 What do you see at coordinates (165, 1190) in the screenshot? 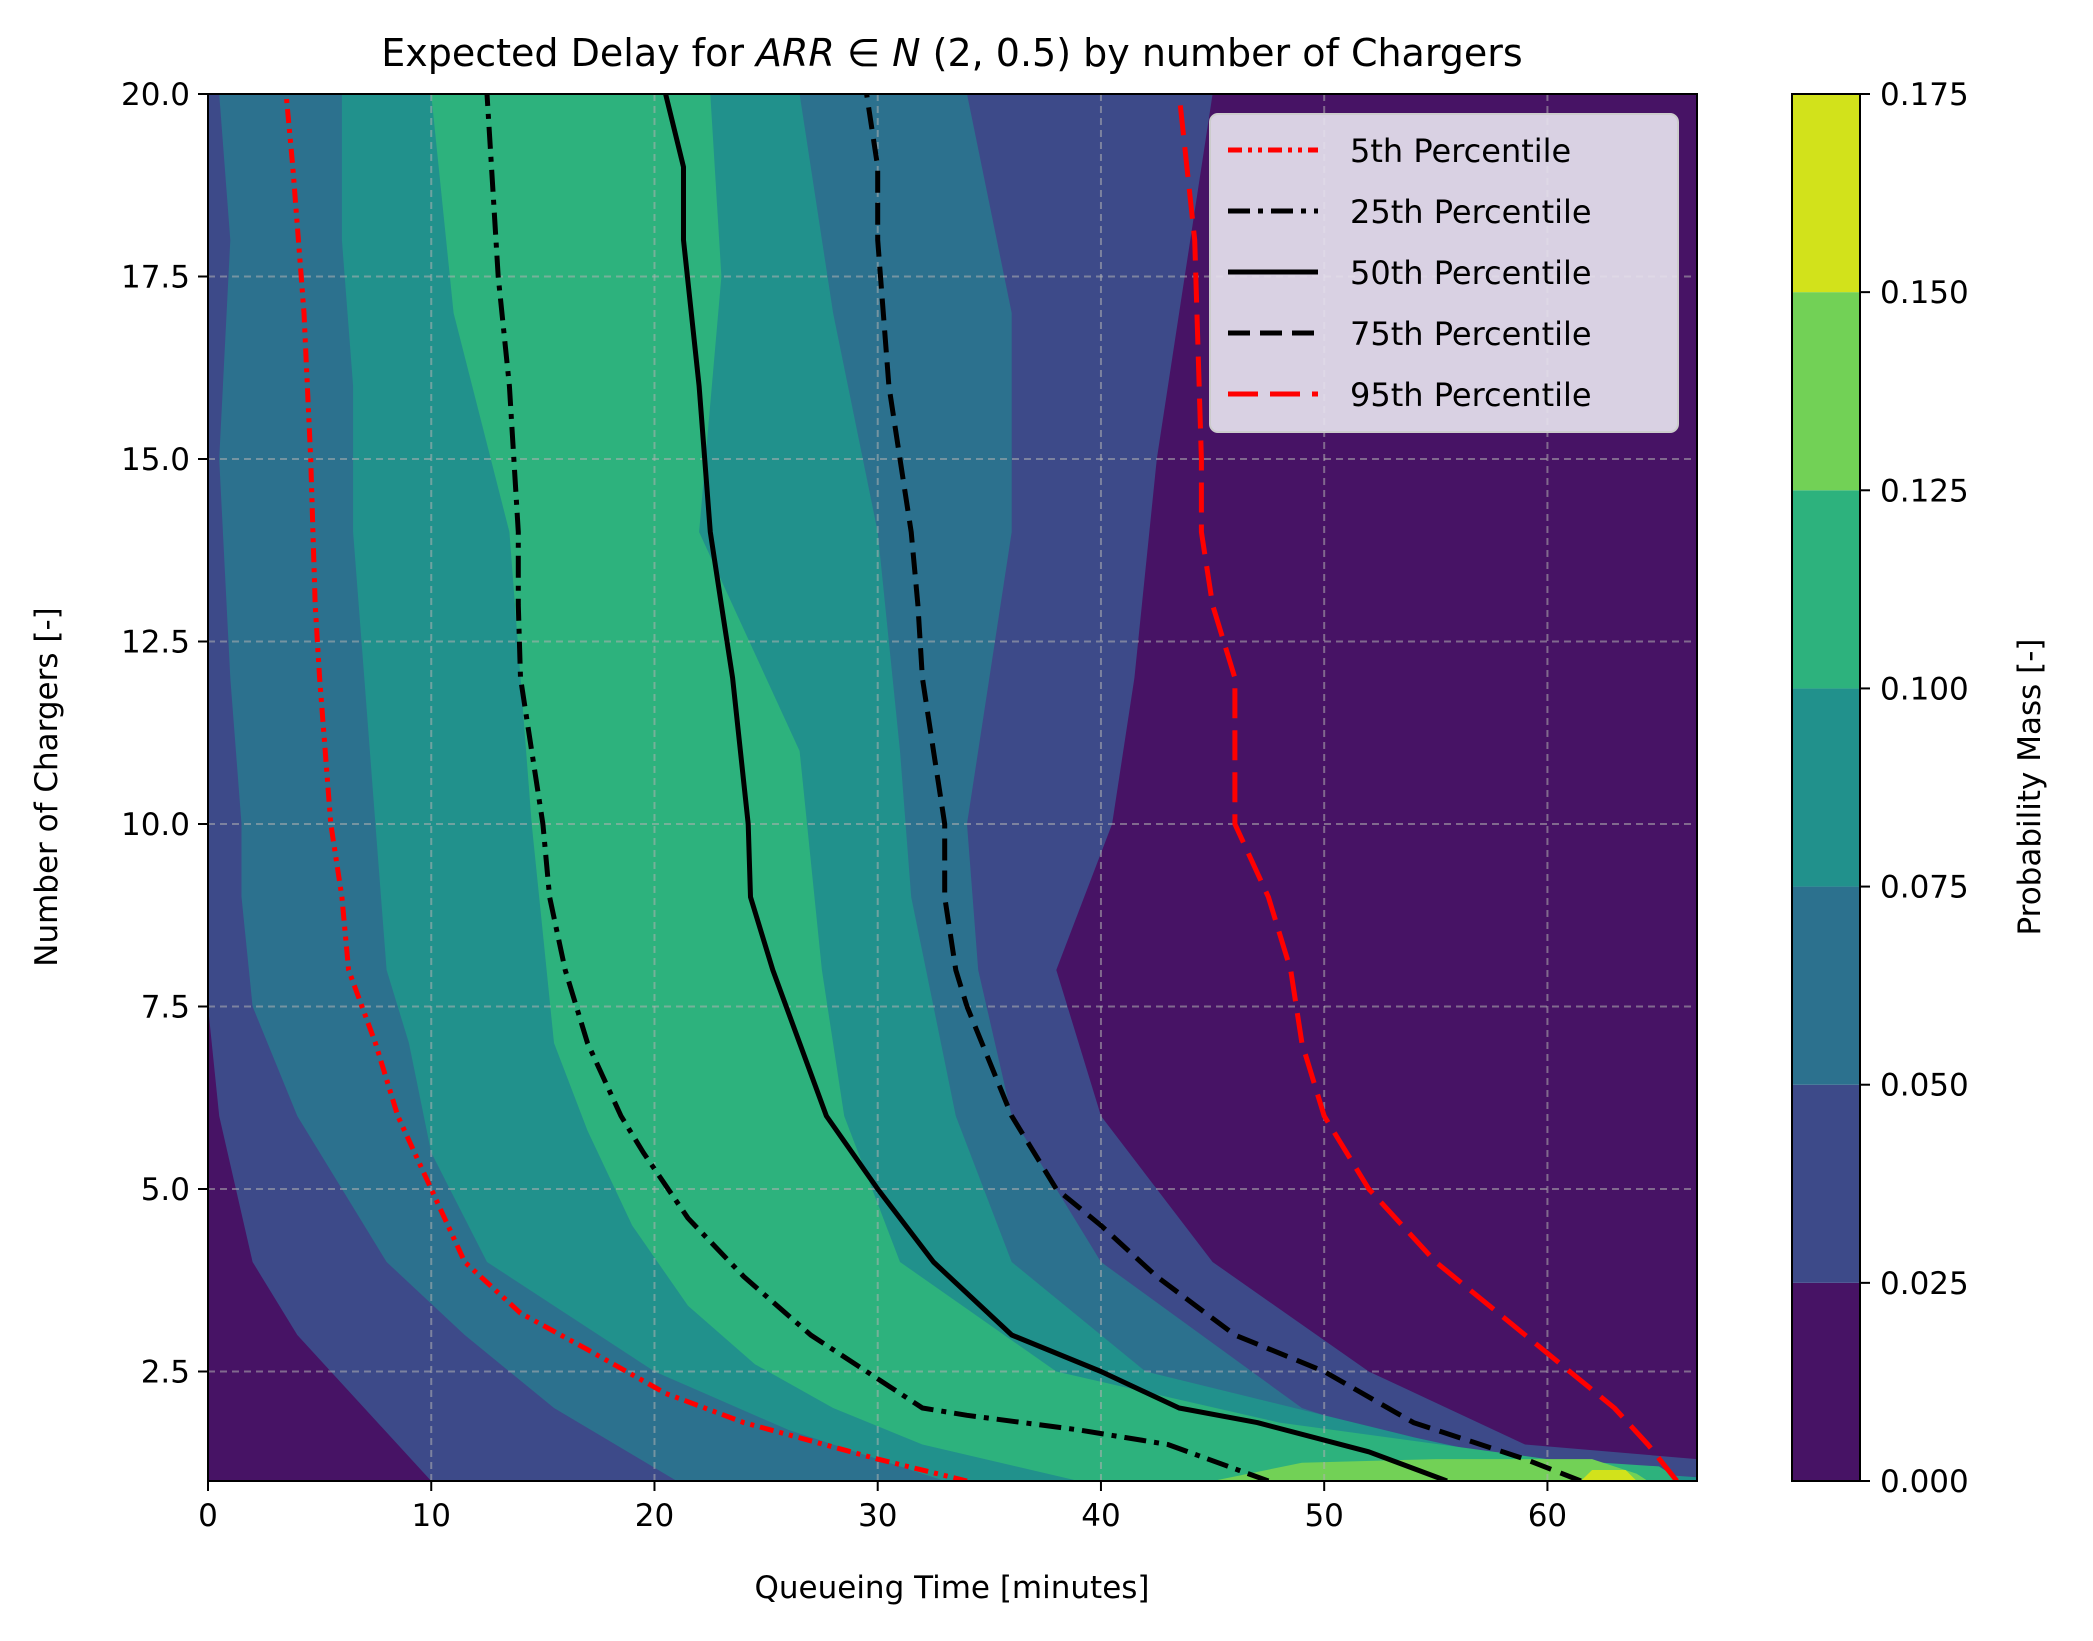
I see `y-tick-label: 5.0` at bounding box center [165, 1190].